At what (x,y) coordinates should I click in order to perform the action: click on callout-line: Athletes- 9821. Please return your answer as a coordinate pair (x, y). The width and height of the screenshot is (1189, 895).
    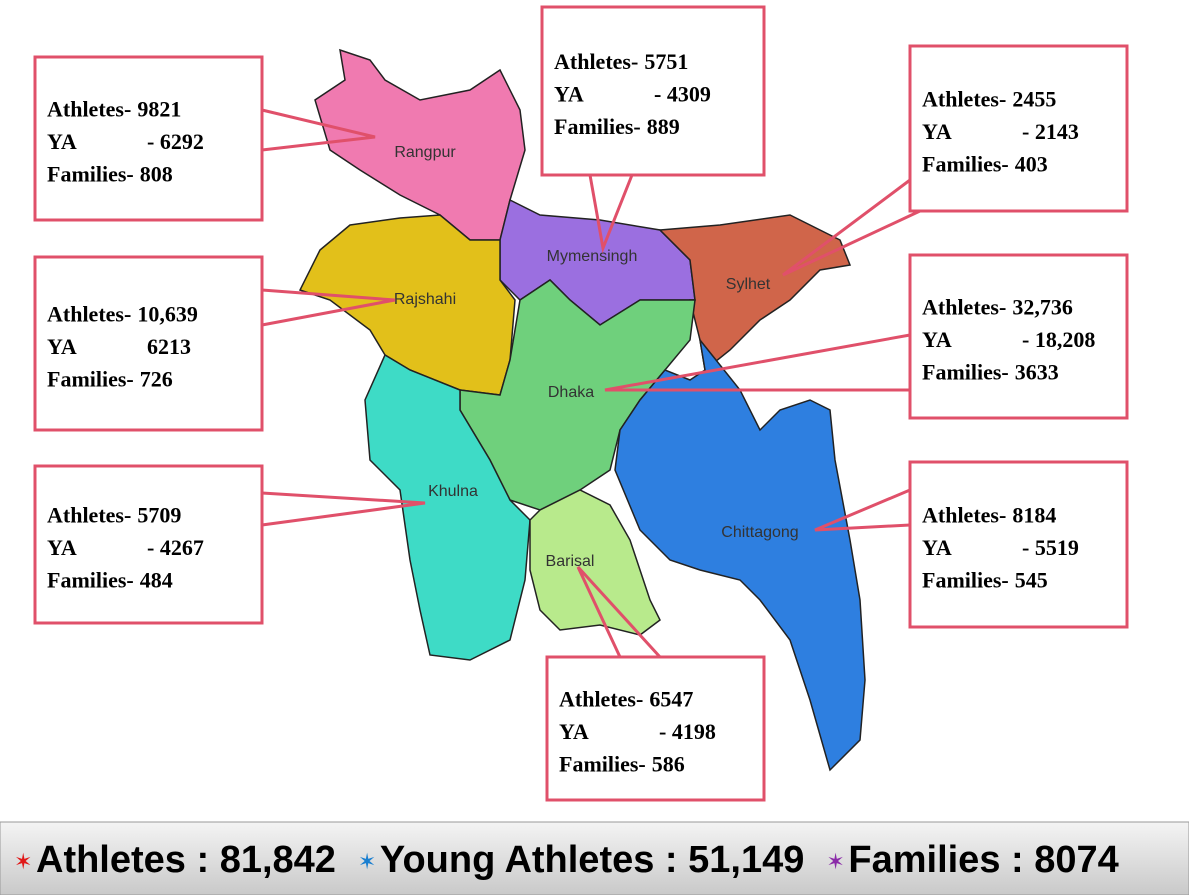
    Looking at the image, I should click on (114, 109).